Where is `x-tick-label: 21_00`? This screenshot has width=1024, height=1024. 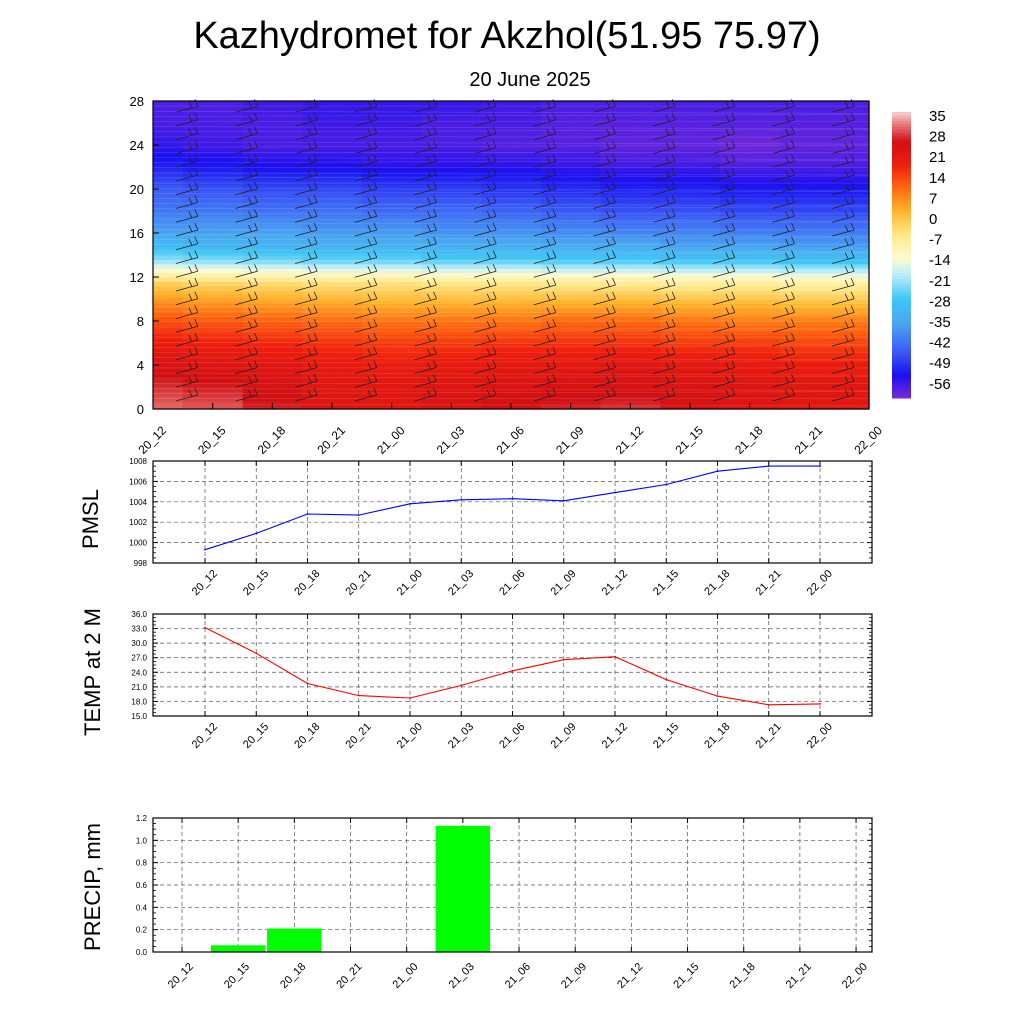 x-tick-label: 21_00 is located at coordinates (410, 736).